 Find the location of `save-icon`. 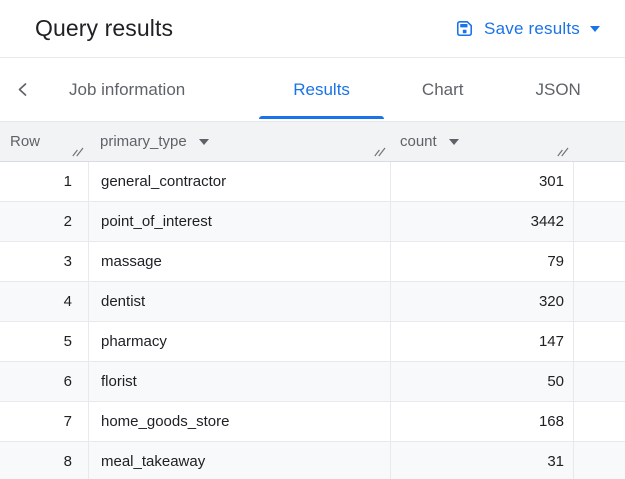

save-icon is located at coordinates (464, 28).